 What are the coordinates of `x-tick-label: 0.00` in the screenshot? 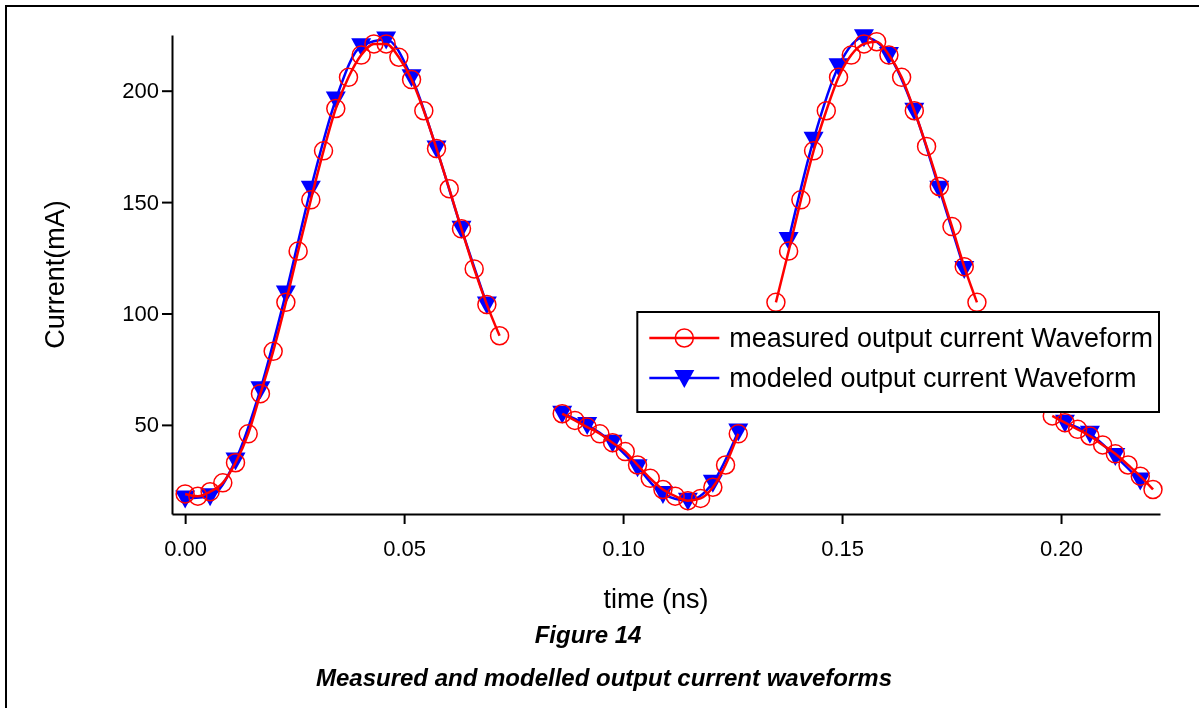 It's located at (186, 548).